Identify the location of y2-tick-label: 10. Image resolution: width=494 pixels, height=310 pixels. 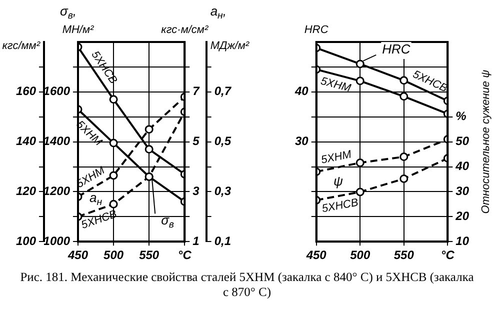
(463, 241).